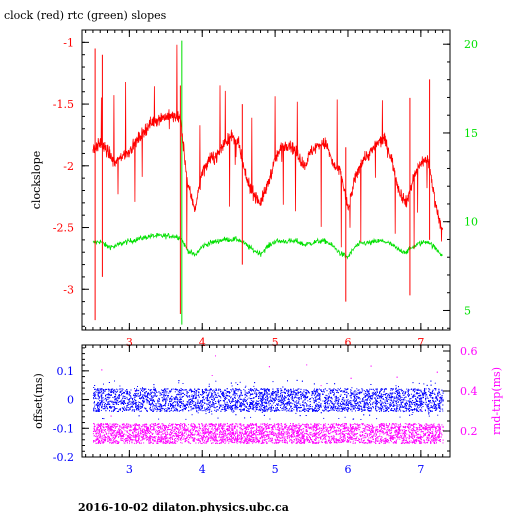 This screenshot has width=512, height=512. What do you see at coordinates (347, 342) in the screenshot?
I see `slopes-x-tick-label: 6` at bounding box center [347, 342].